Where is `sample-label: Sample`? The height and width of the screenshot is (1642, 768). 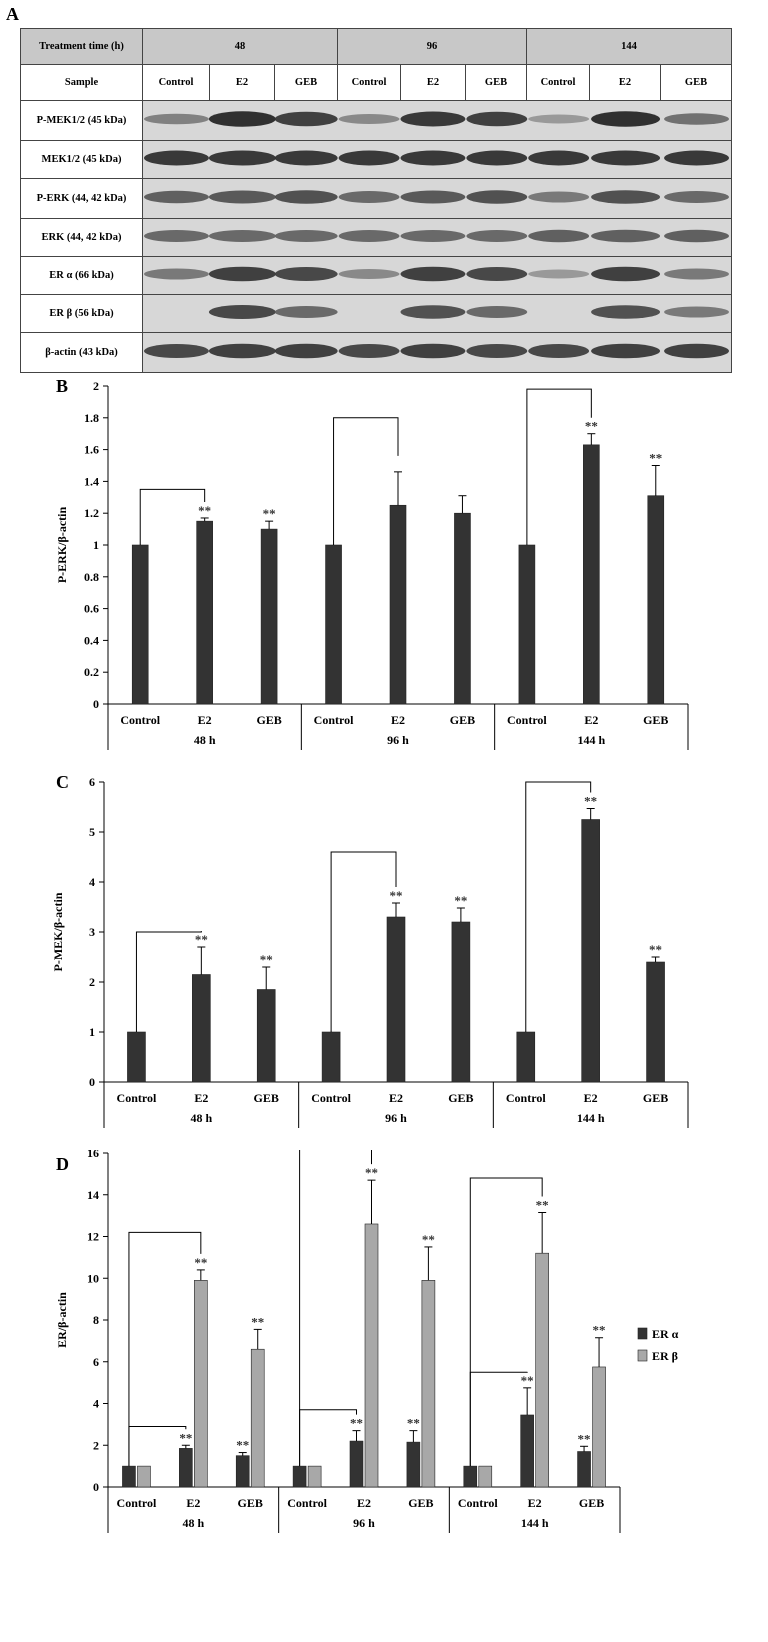 sample-label: Sample is located at coordinates (81, 82).